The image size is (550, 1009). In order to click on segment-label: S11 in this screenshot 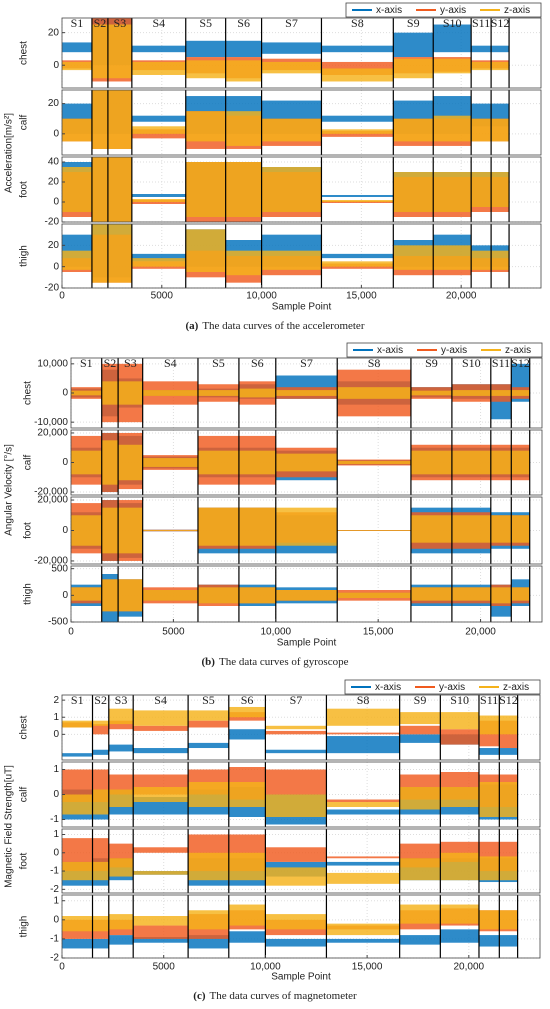, I will do `click(481, 23)`.